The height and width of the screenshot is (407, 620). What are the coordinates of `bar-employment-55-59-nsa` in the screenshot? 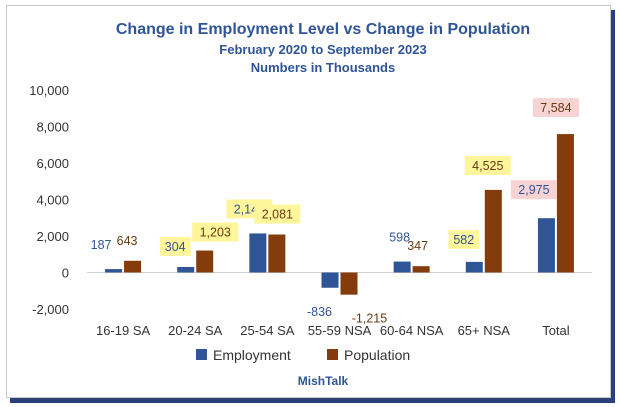 It's located at (330, 280).